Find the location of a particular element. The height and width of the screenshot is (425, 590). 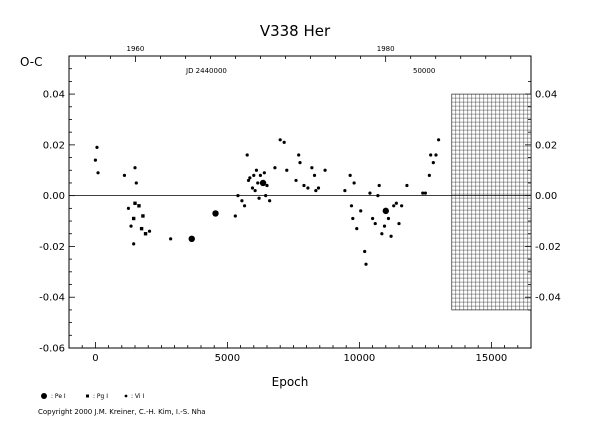

y-tick-label-left: -0.02 is located at coordinates (52, 247).